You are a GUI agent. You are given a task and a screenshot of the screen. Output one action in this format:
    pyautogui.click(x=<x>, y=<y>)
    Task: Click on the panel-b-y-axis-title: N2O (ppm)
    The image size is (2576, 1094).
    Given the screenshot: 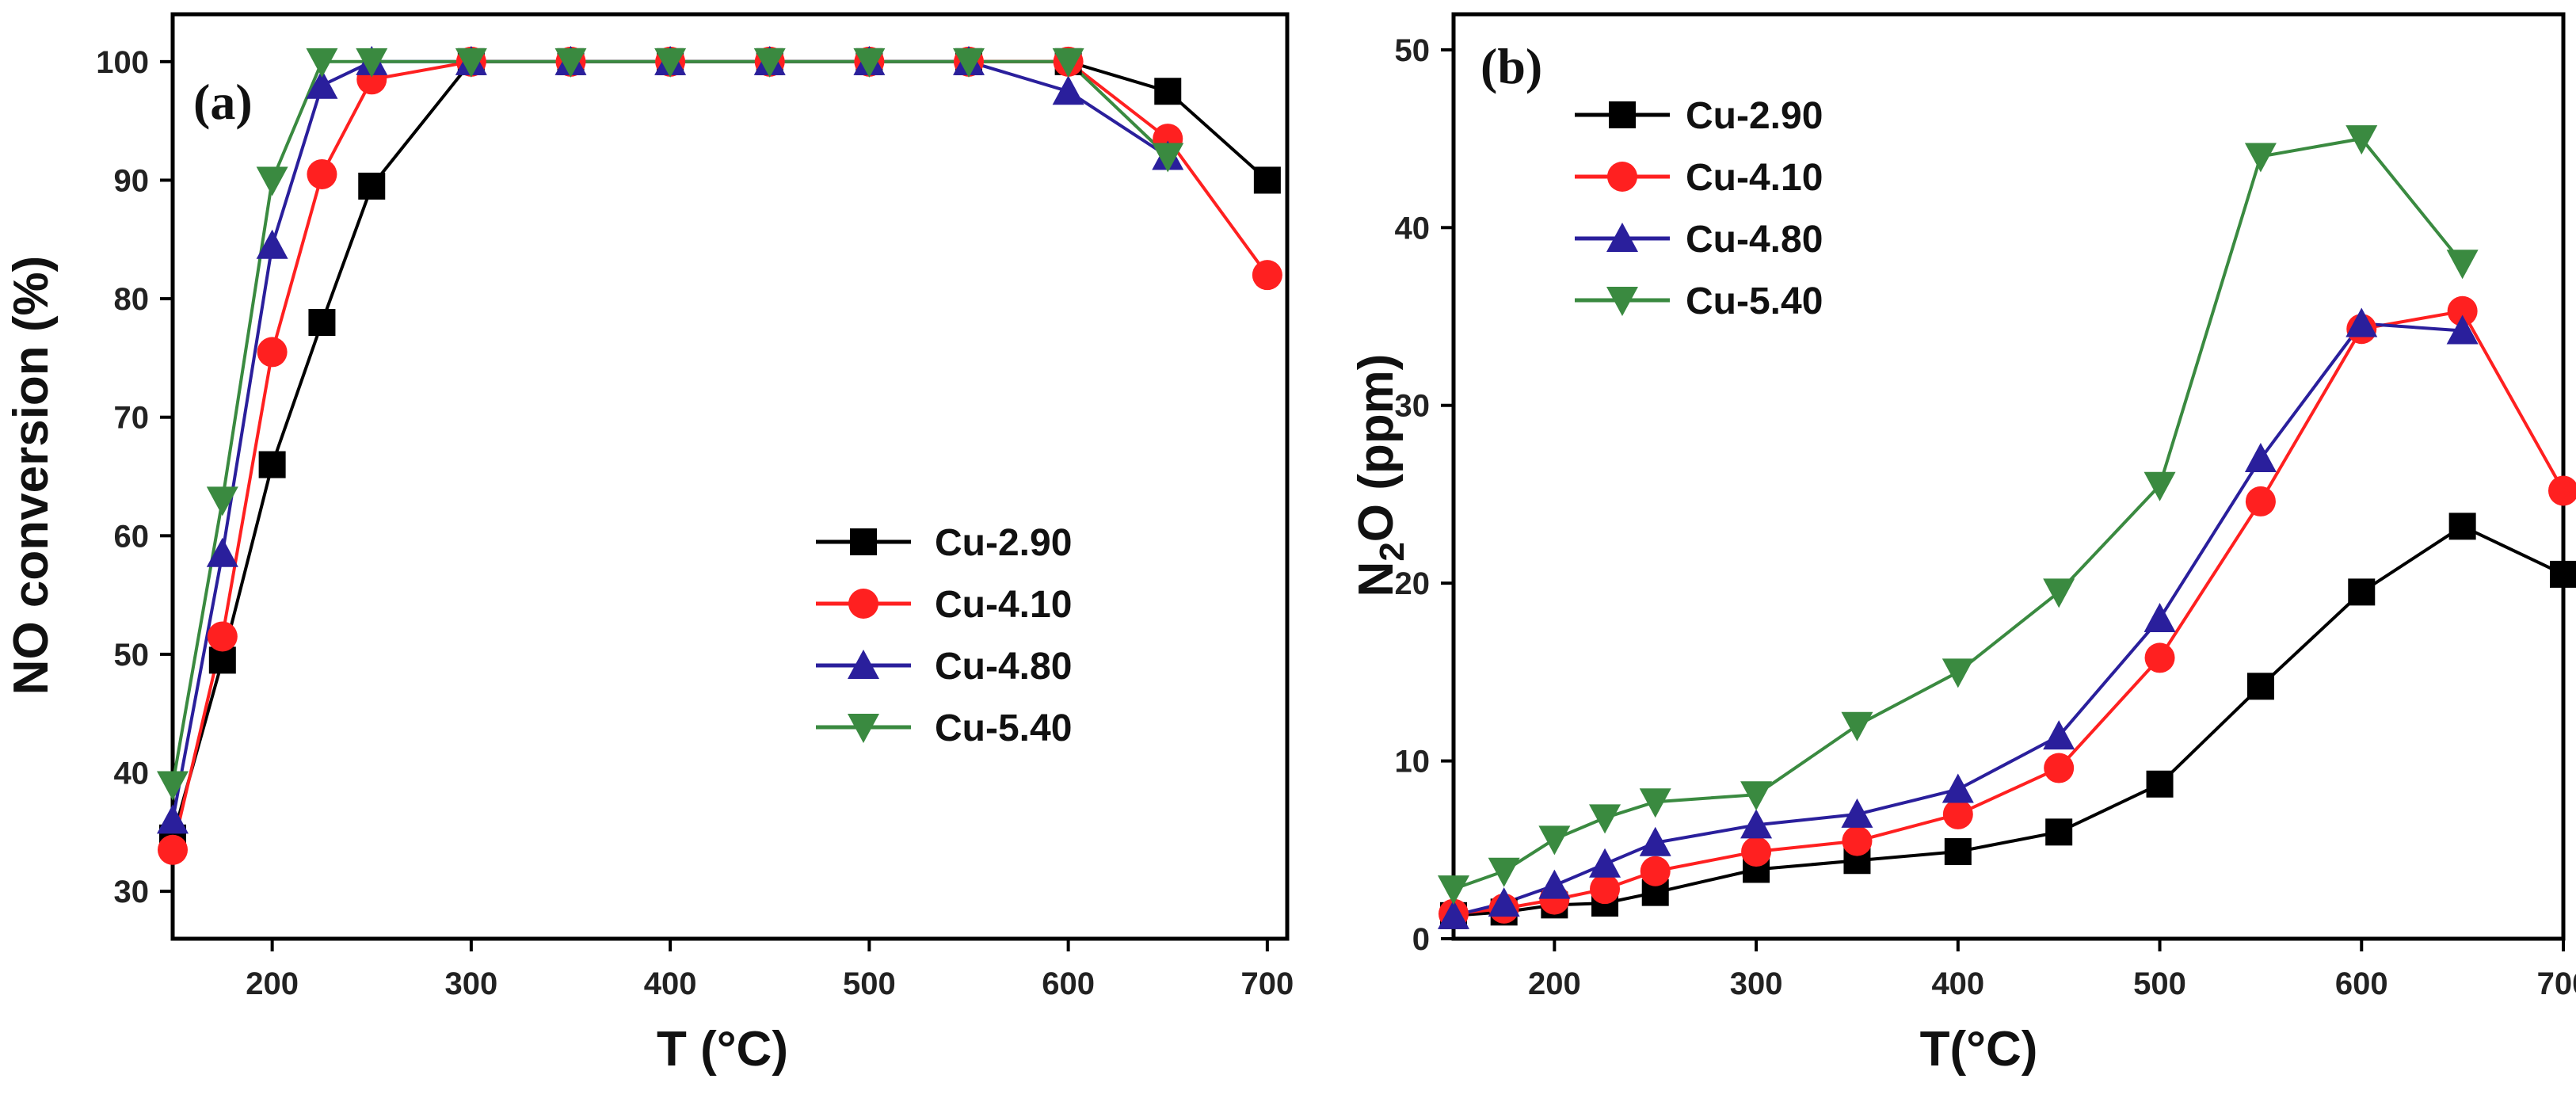 What is the action you would take?
    pyautogui.click(x=1380, y=475)
    